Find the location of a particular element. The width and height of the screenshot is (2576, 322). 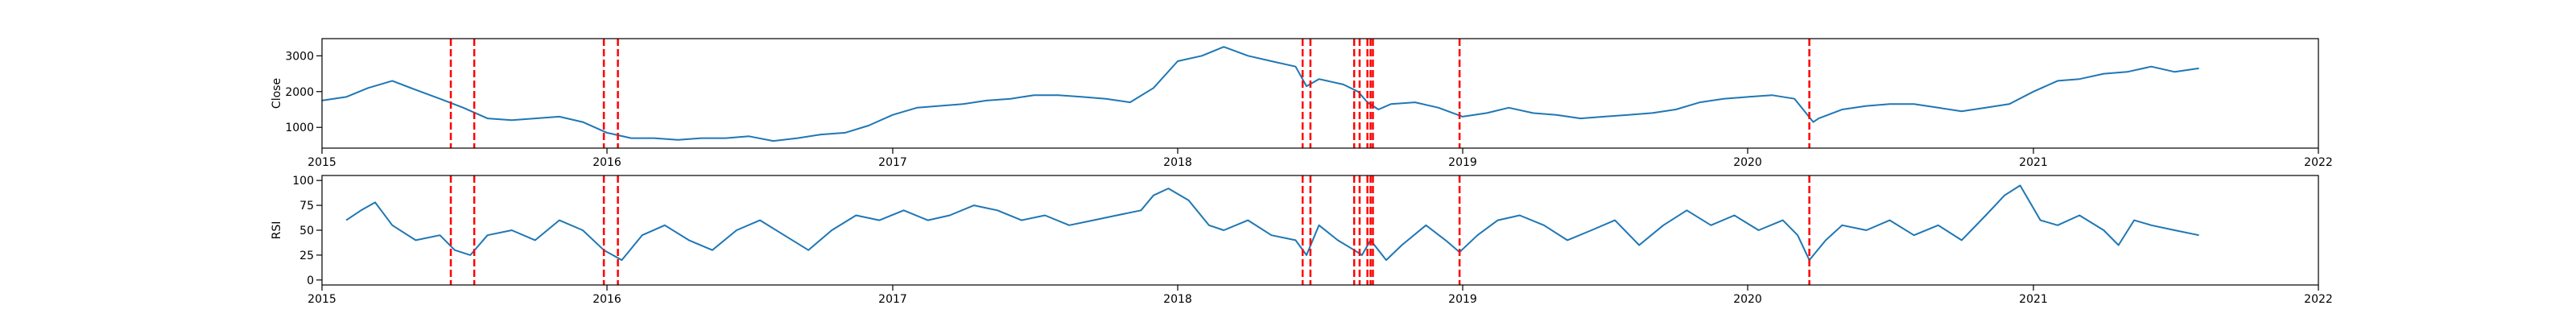

rsi-x-tick-label-4: 2019 is located at coordinates (1462, 299).